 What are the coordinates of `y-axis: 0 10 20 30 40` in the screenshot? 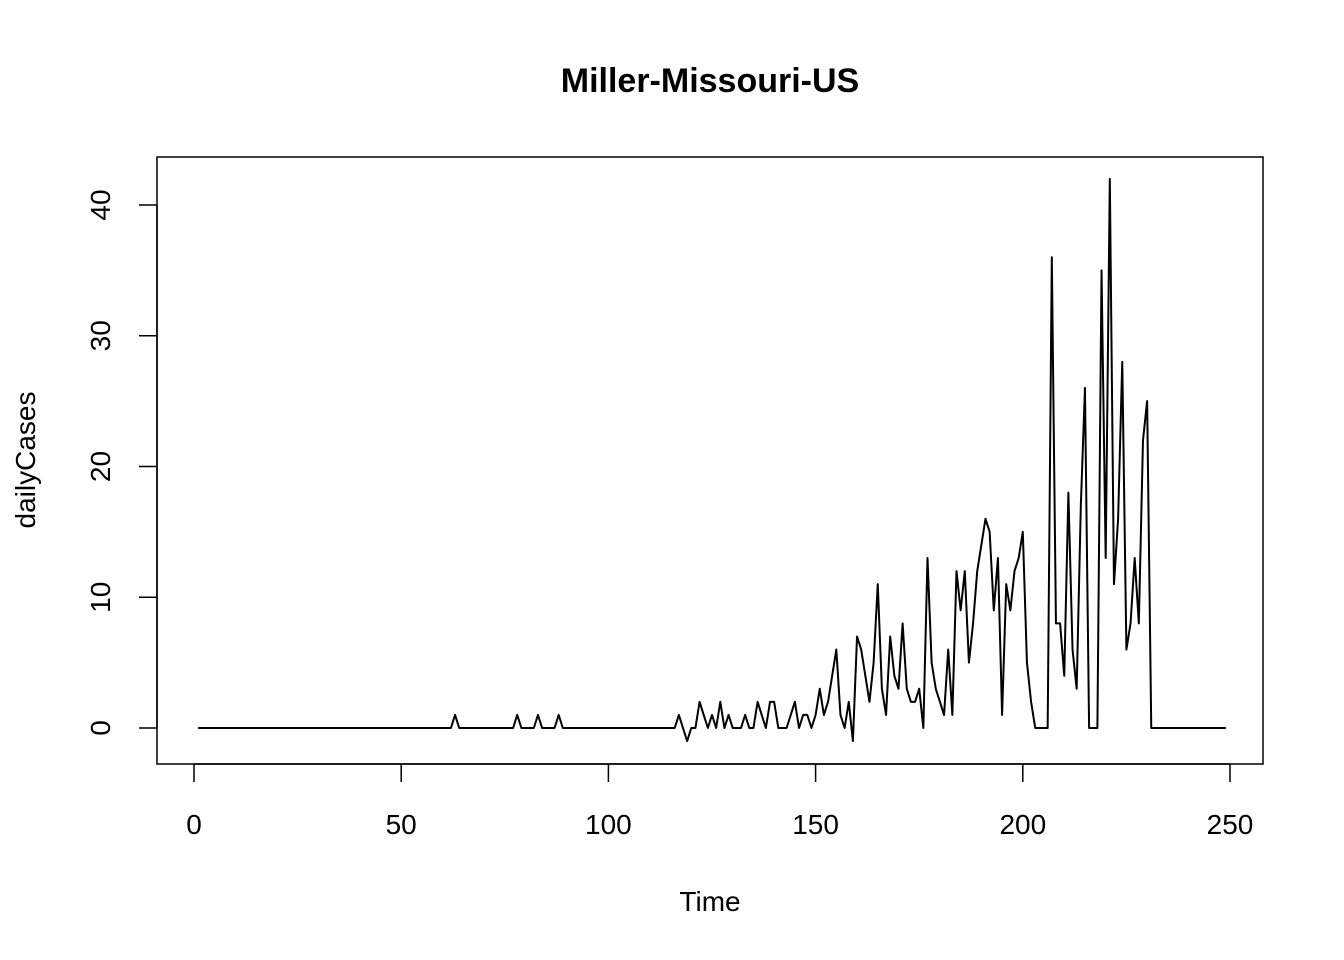 It's located at (121, 462).